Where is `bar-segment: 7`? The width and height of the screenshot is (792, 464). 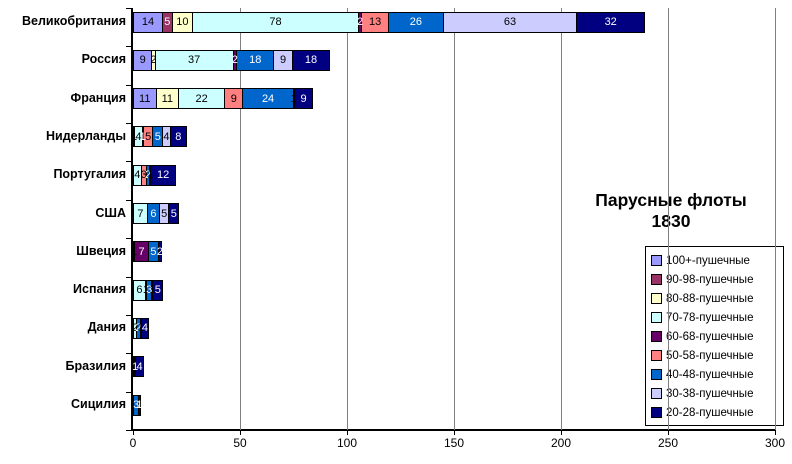 bar-segment: 7 is located at coordinates (140, 213).